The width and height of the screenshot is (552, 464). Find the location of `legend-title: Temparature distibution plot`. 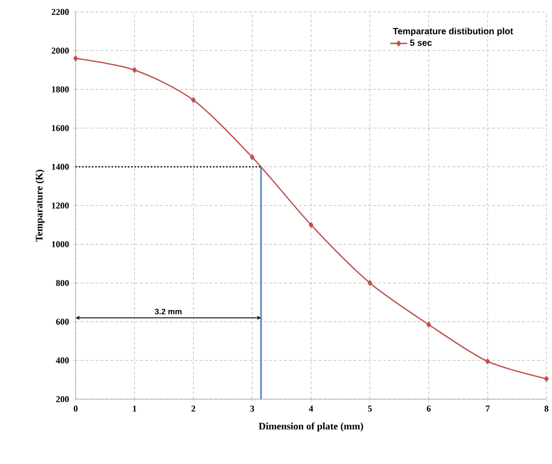

legend-title: Temparature distibution plot is located at coordinates (453, 32).